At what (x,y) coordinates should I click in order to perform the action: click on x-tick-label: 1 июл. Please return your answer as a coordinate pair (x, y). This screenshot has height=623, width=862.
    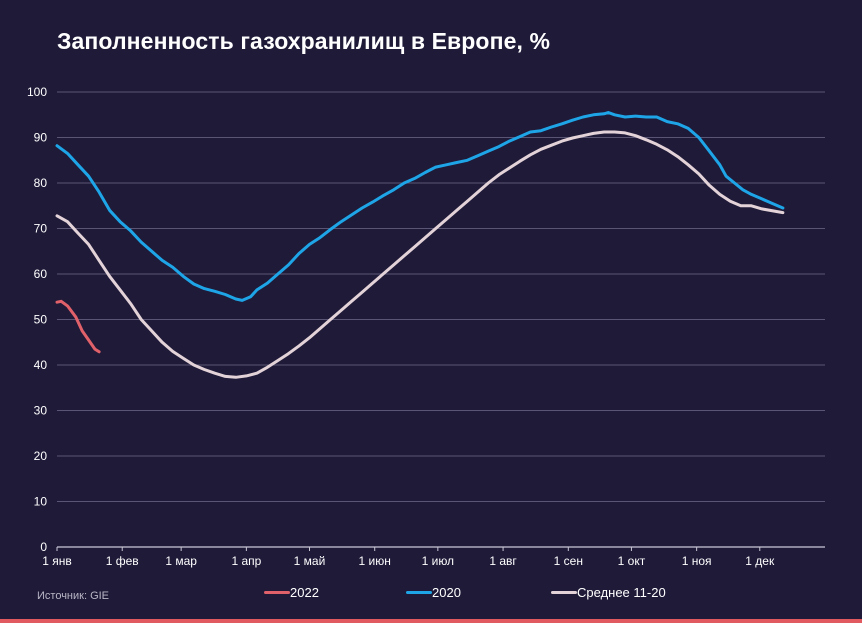
    Looking at the image, I should click on (438, 561).